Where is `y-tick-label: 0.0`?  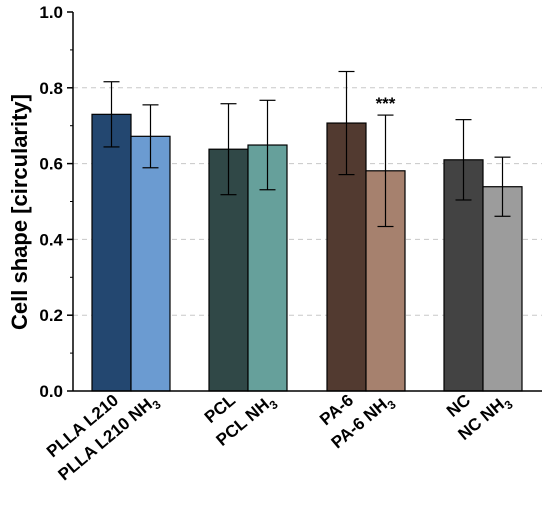
y-tick-label: 0.0 is located at coordinates (51, 391).